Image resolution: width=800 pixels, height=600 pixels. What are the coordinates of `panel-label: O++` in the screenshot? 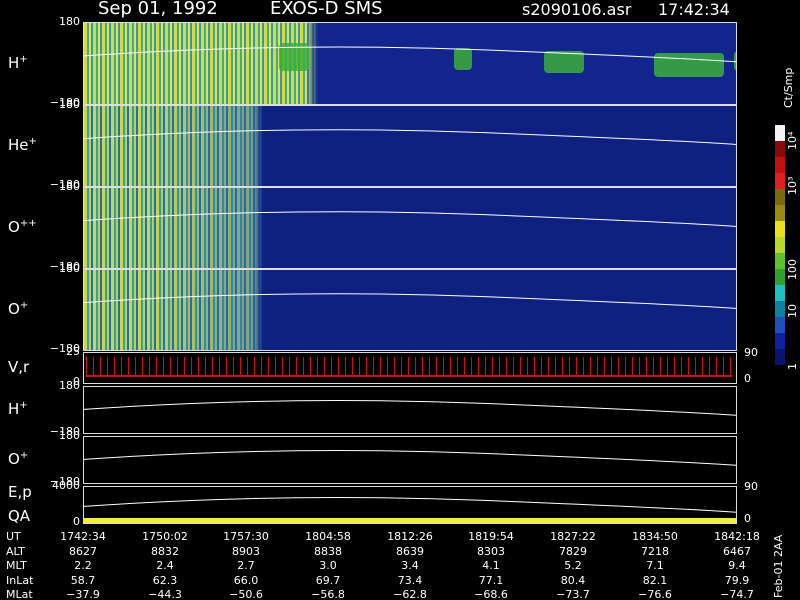 It's located at (22, 227).